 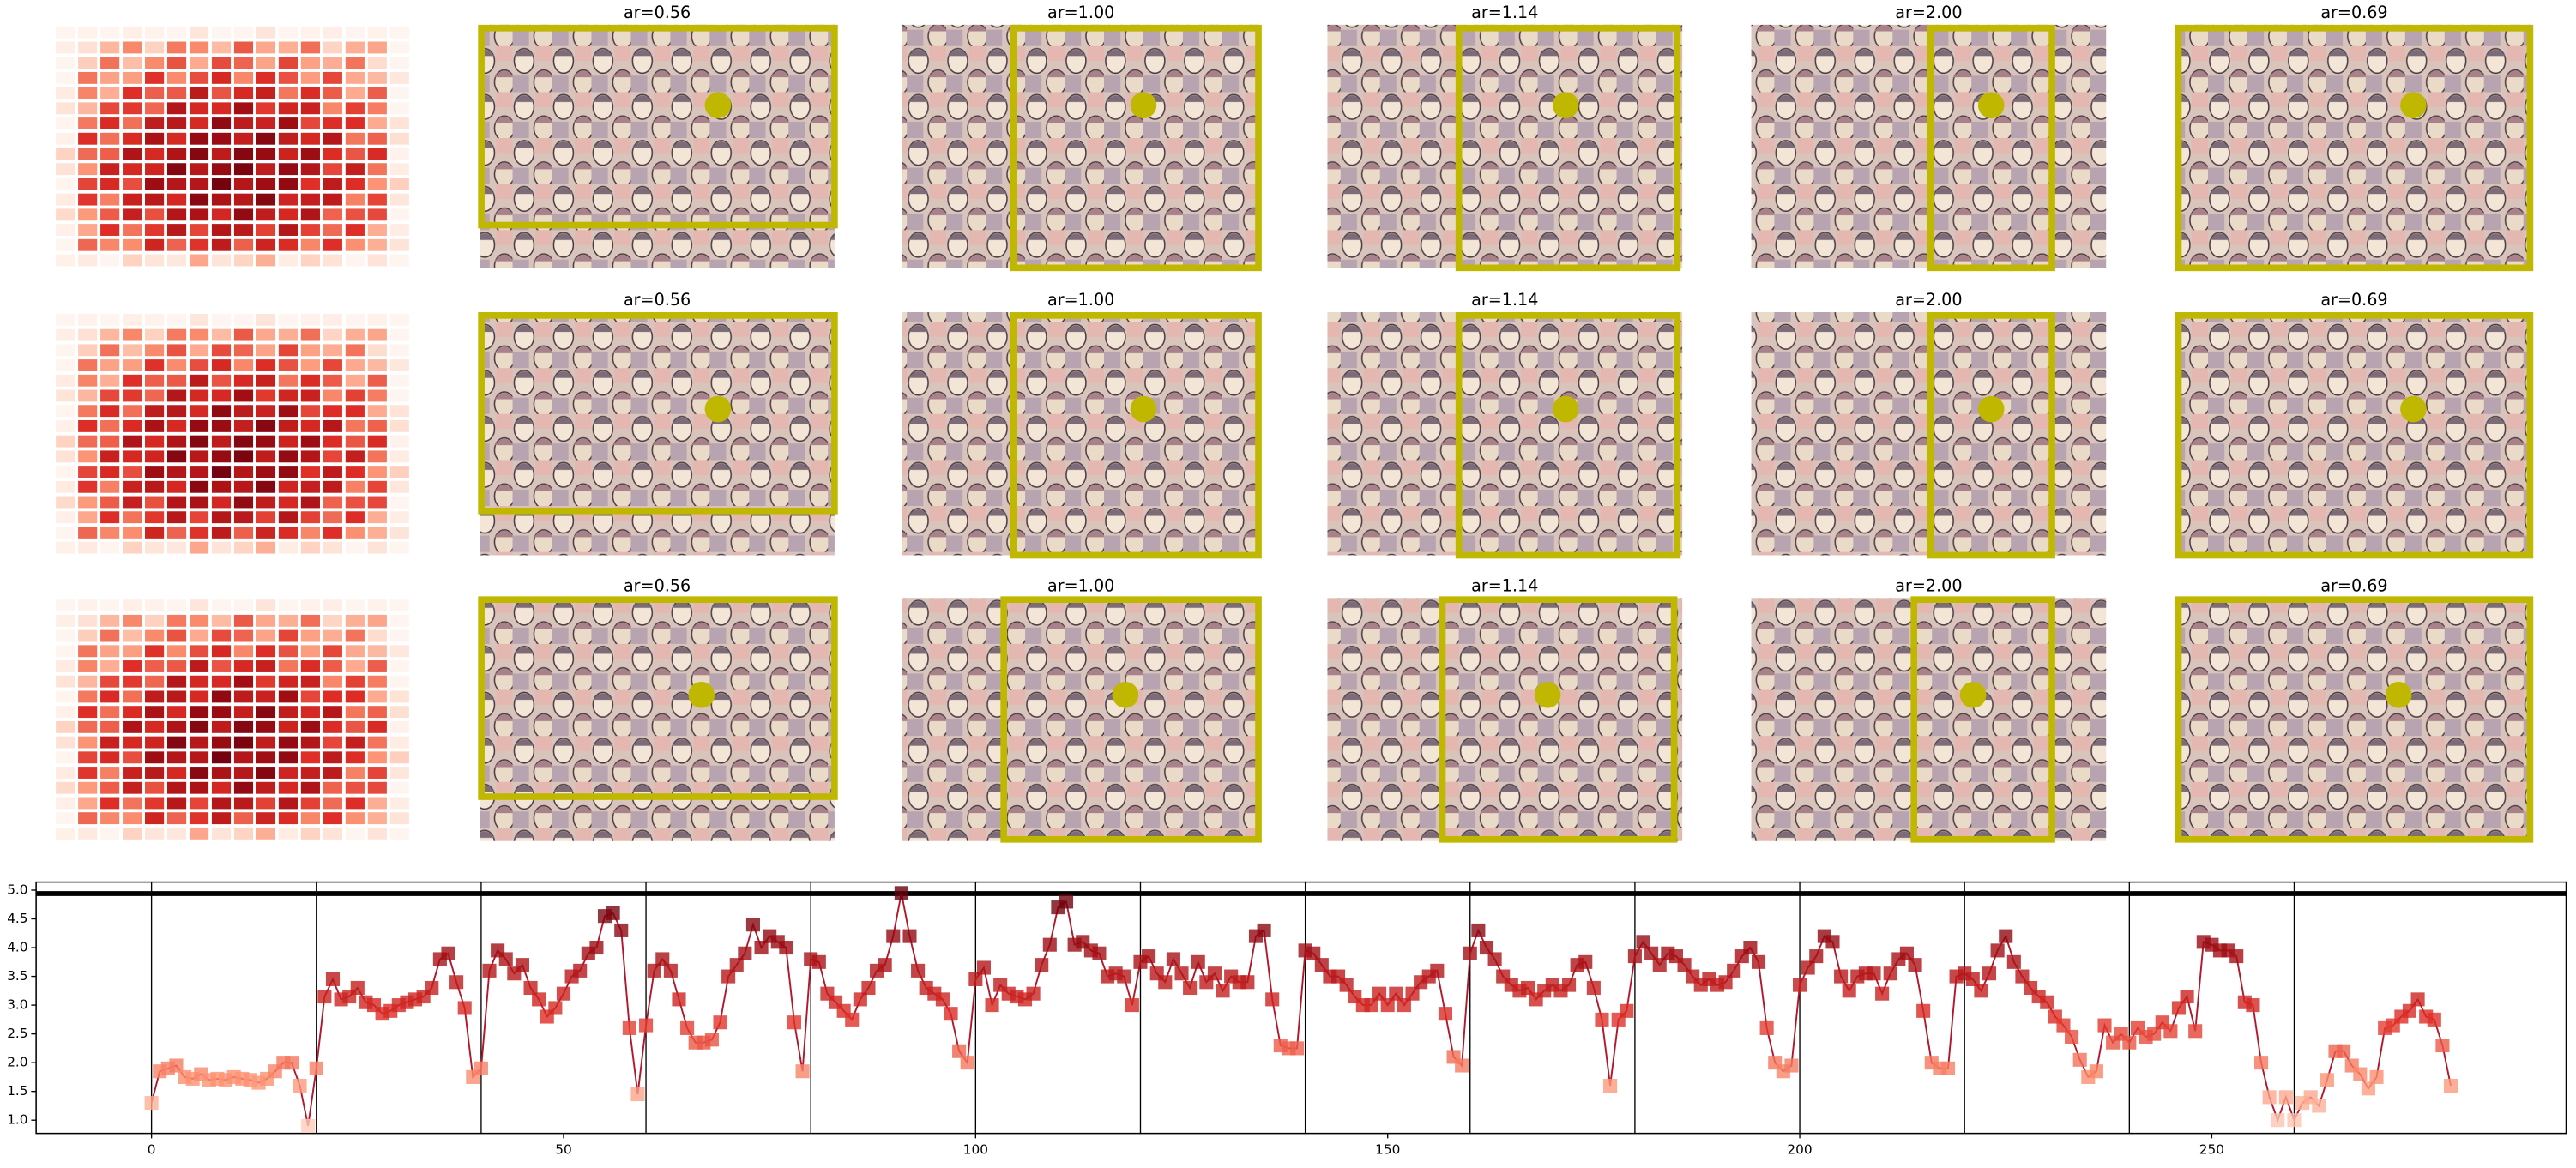 What do you see at coordinates (17, 1033) in the screenshot?
I see `y-tick-label: 2.5` at bounding box center [17, 1033].